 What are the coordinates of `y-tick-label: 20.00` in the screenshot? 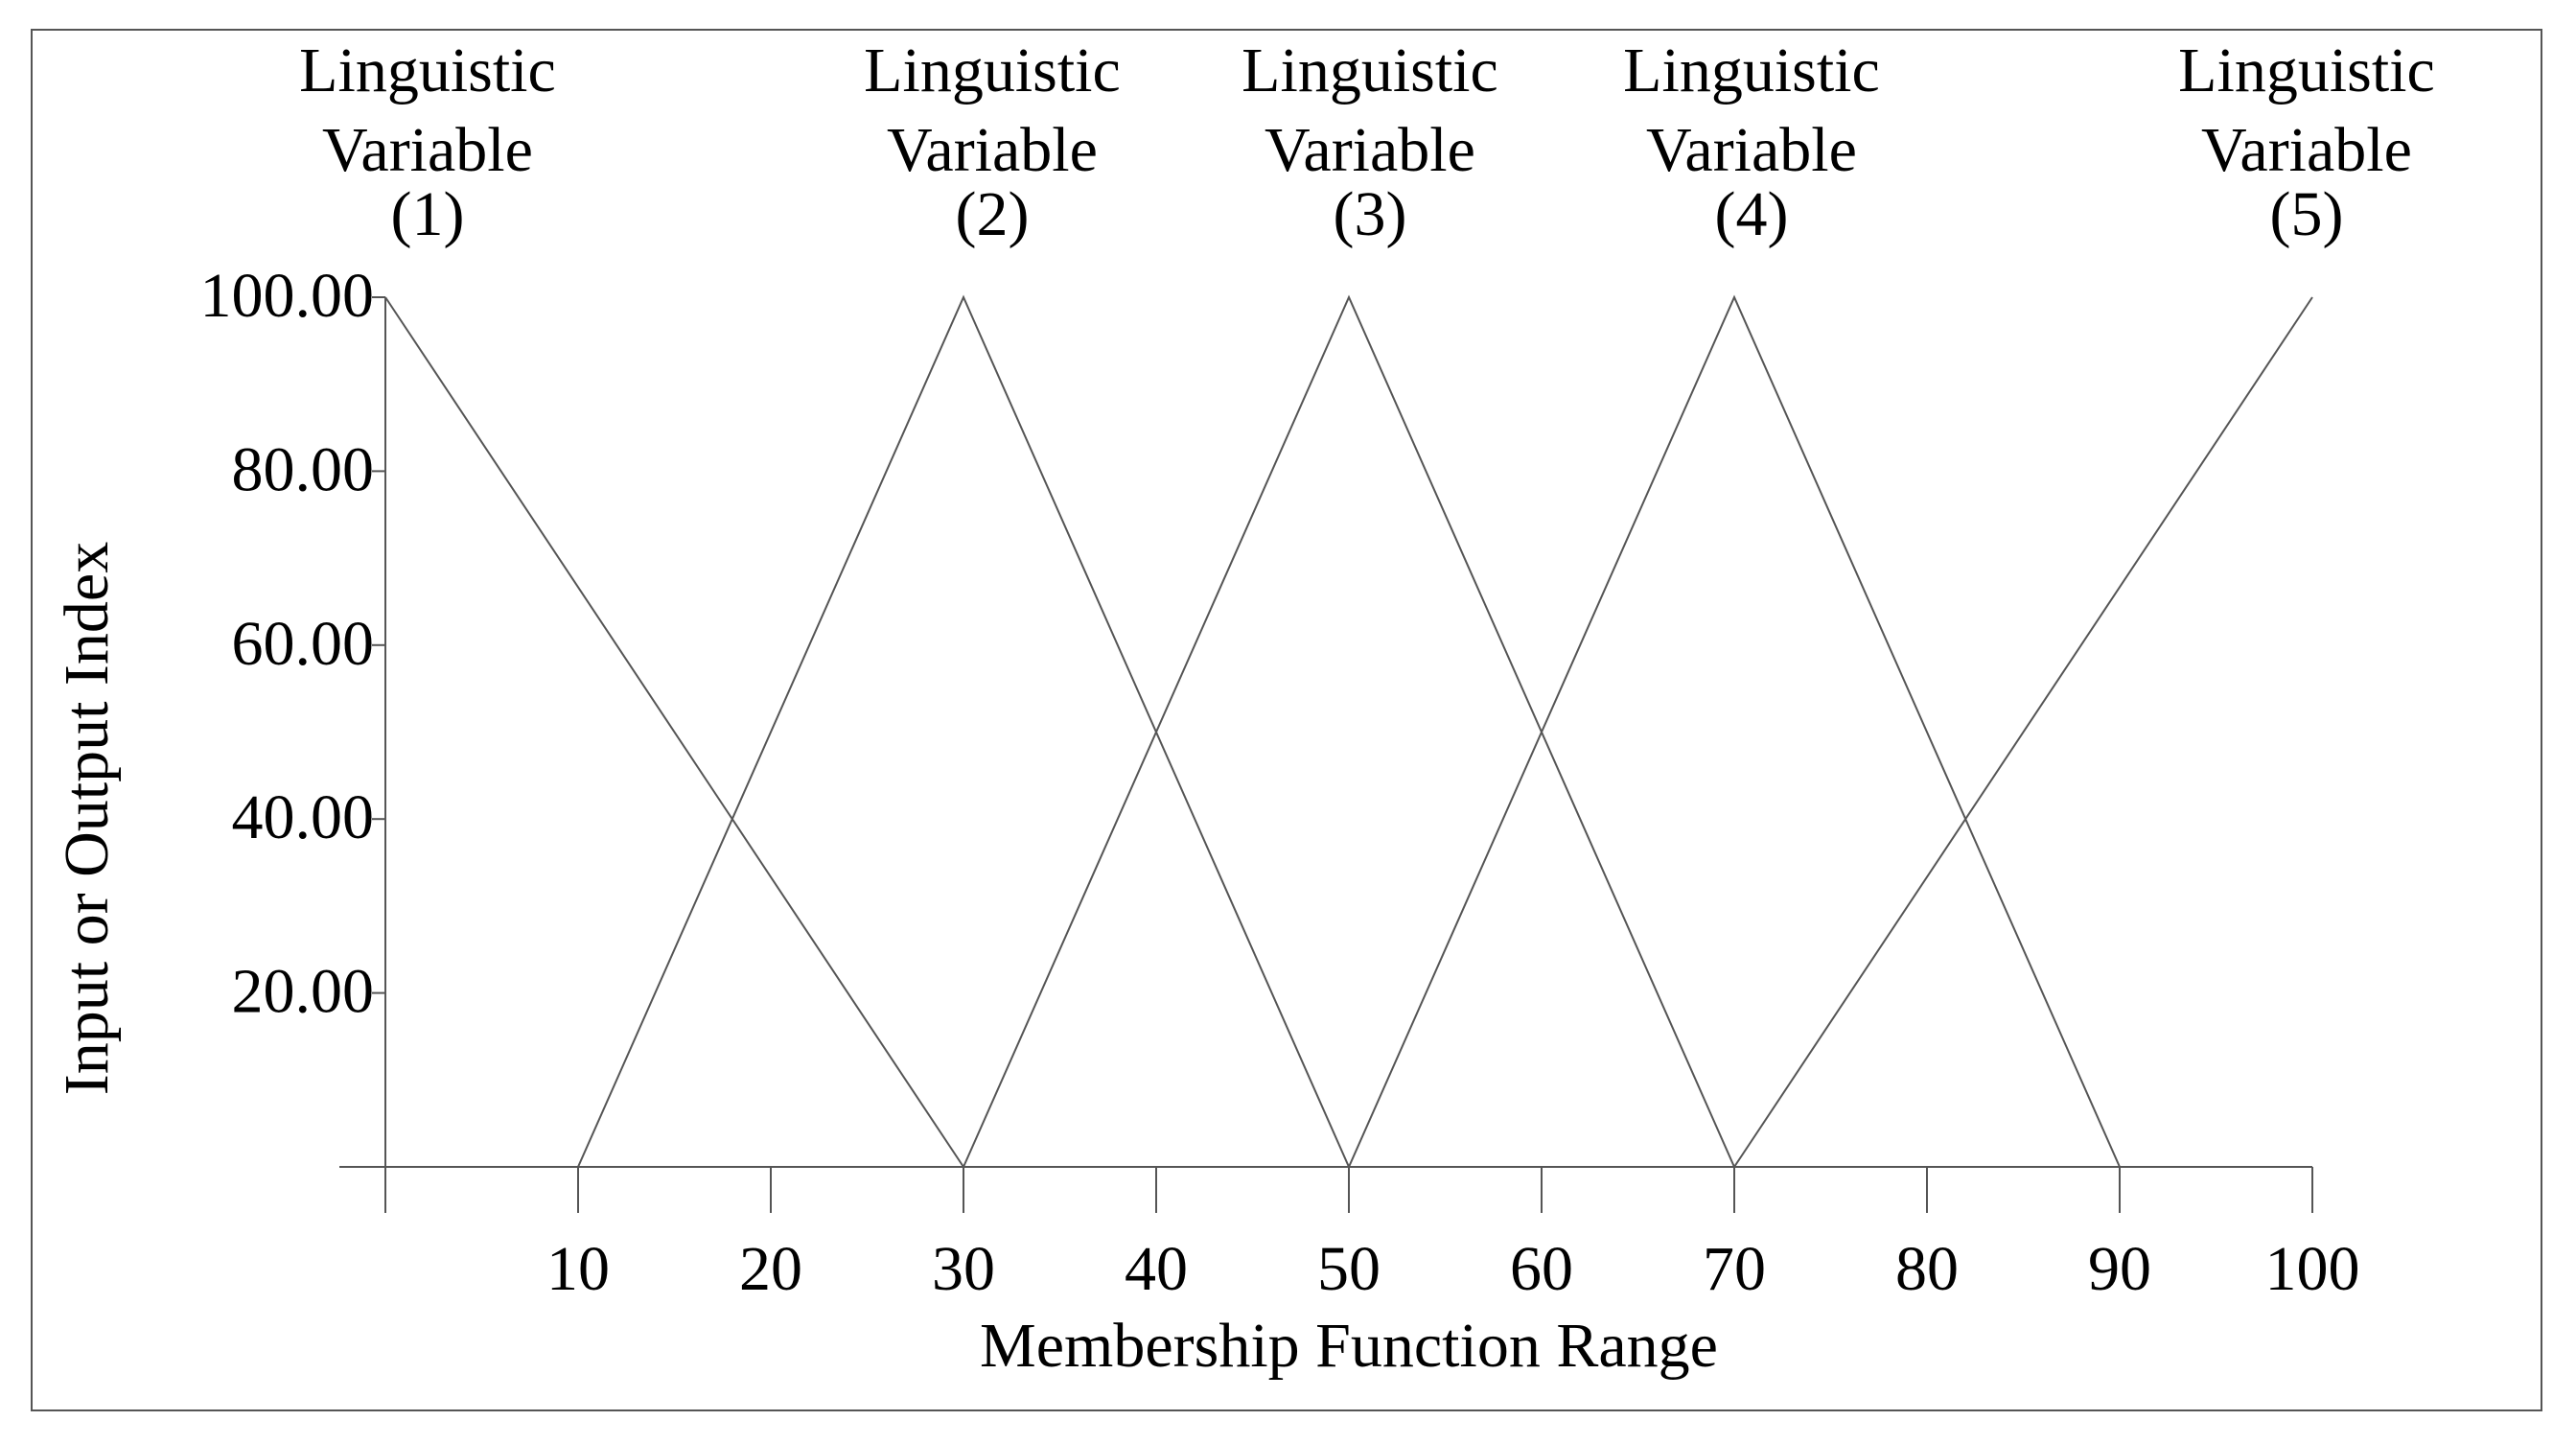 It's located at (304, 992).